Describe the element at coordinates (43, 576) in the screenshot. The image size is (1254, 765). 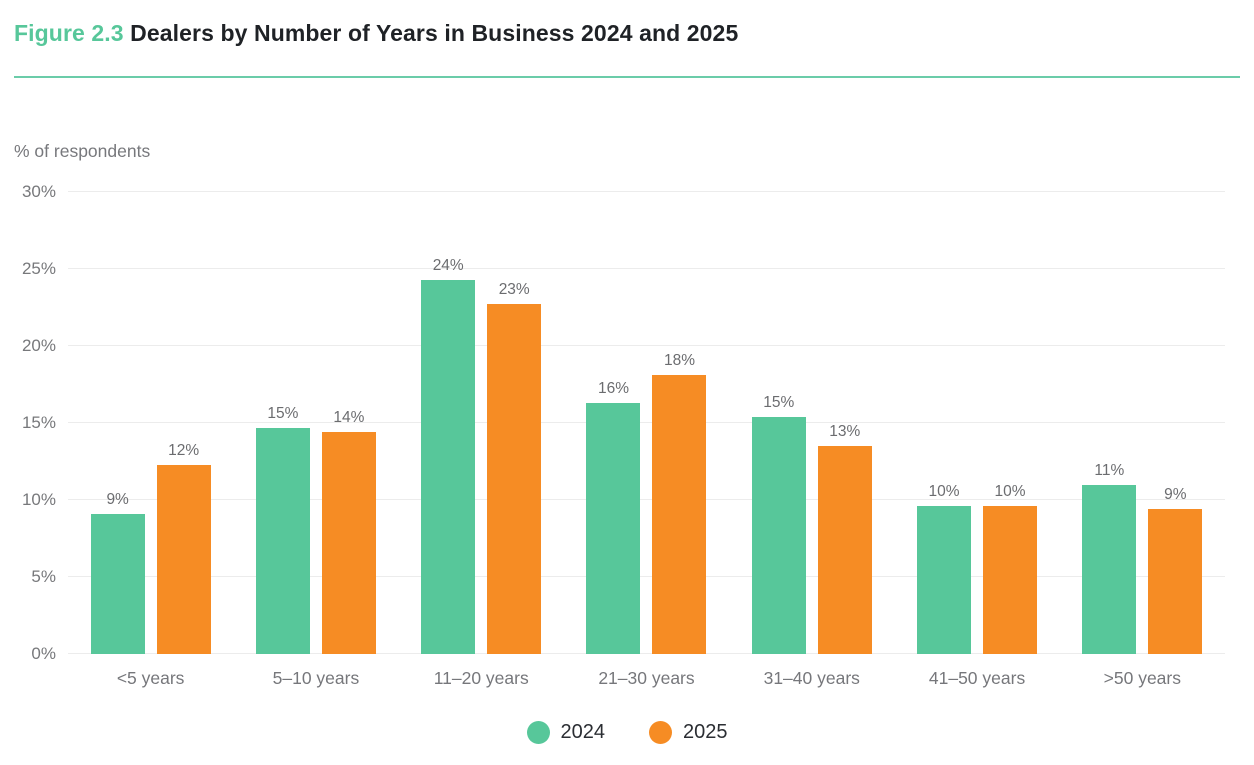
I see `y-tick-label: 5%` at that location.